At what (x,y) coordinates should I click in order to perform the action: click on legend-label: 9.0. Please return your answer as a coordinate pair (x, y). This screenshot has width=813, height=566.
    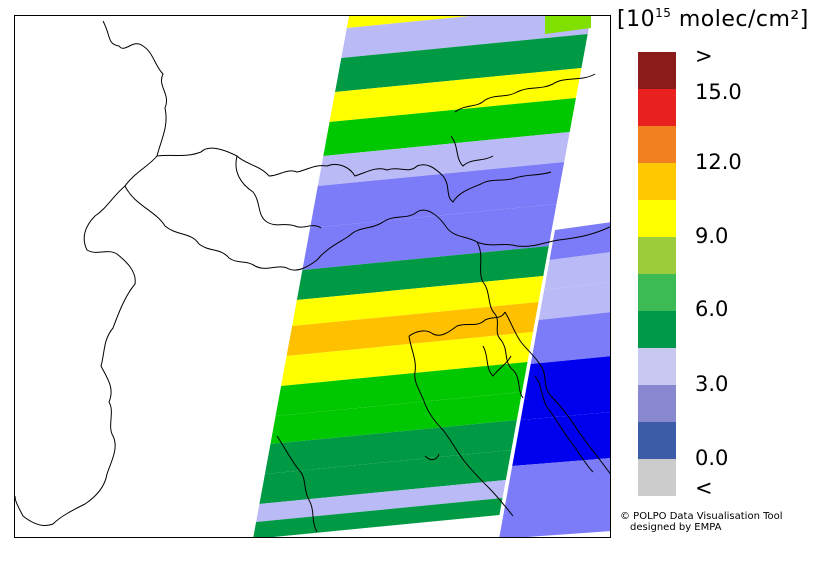
    Looking at the image, I should click on (712, 236).